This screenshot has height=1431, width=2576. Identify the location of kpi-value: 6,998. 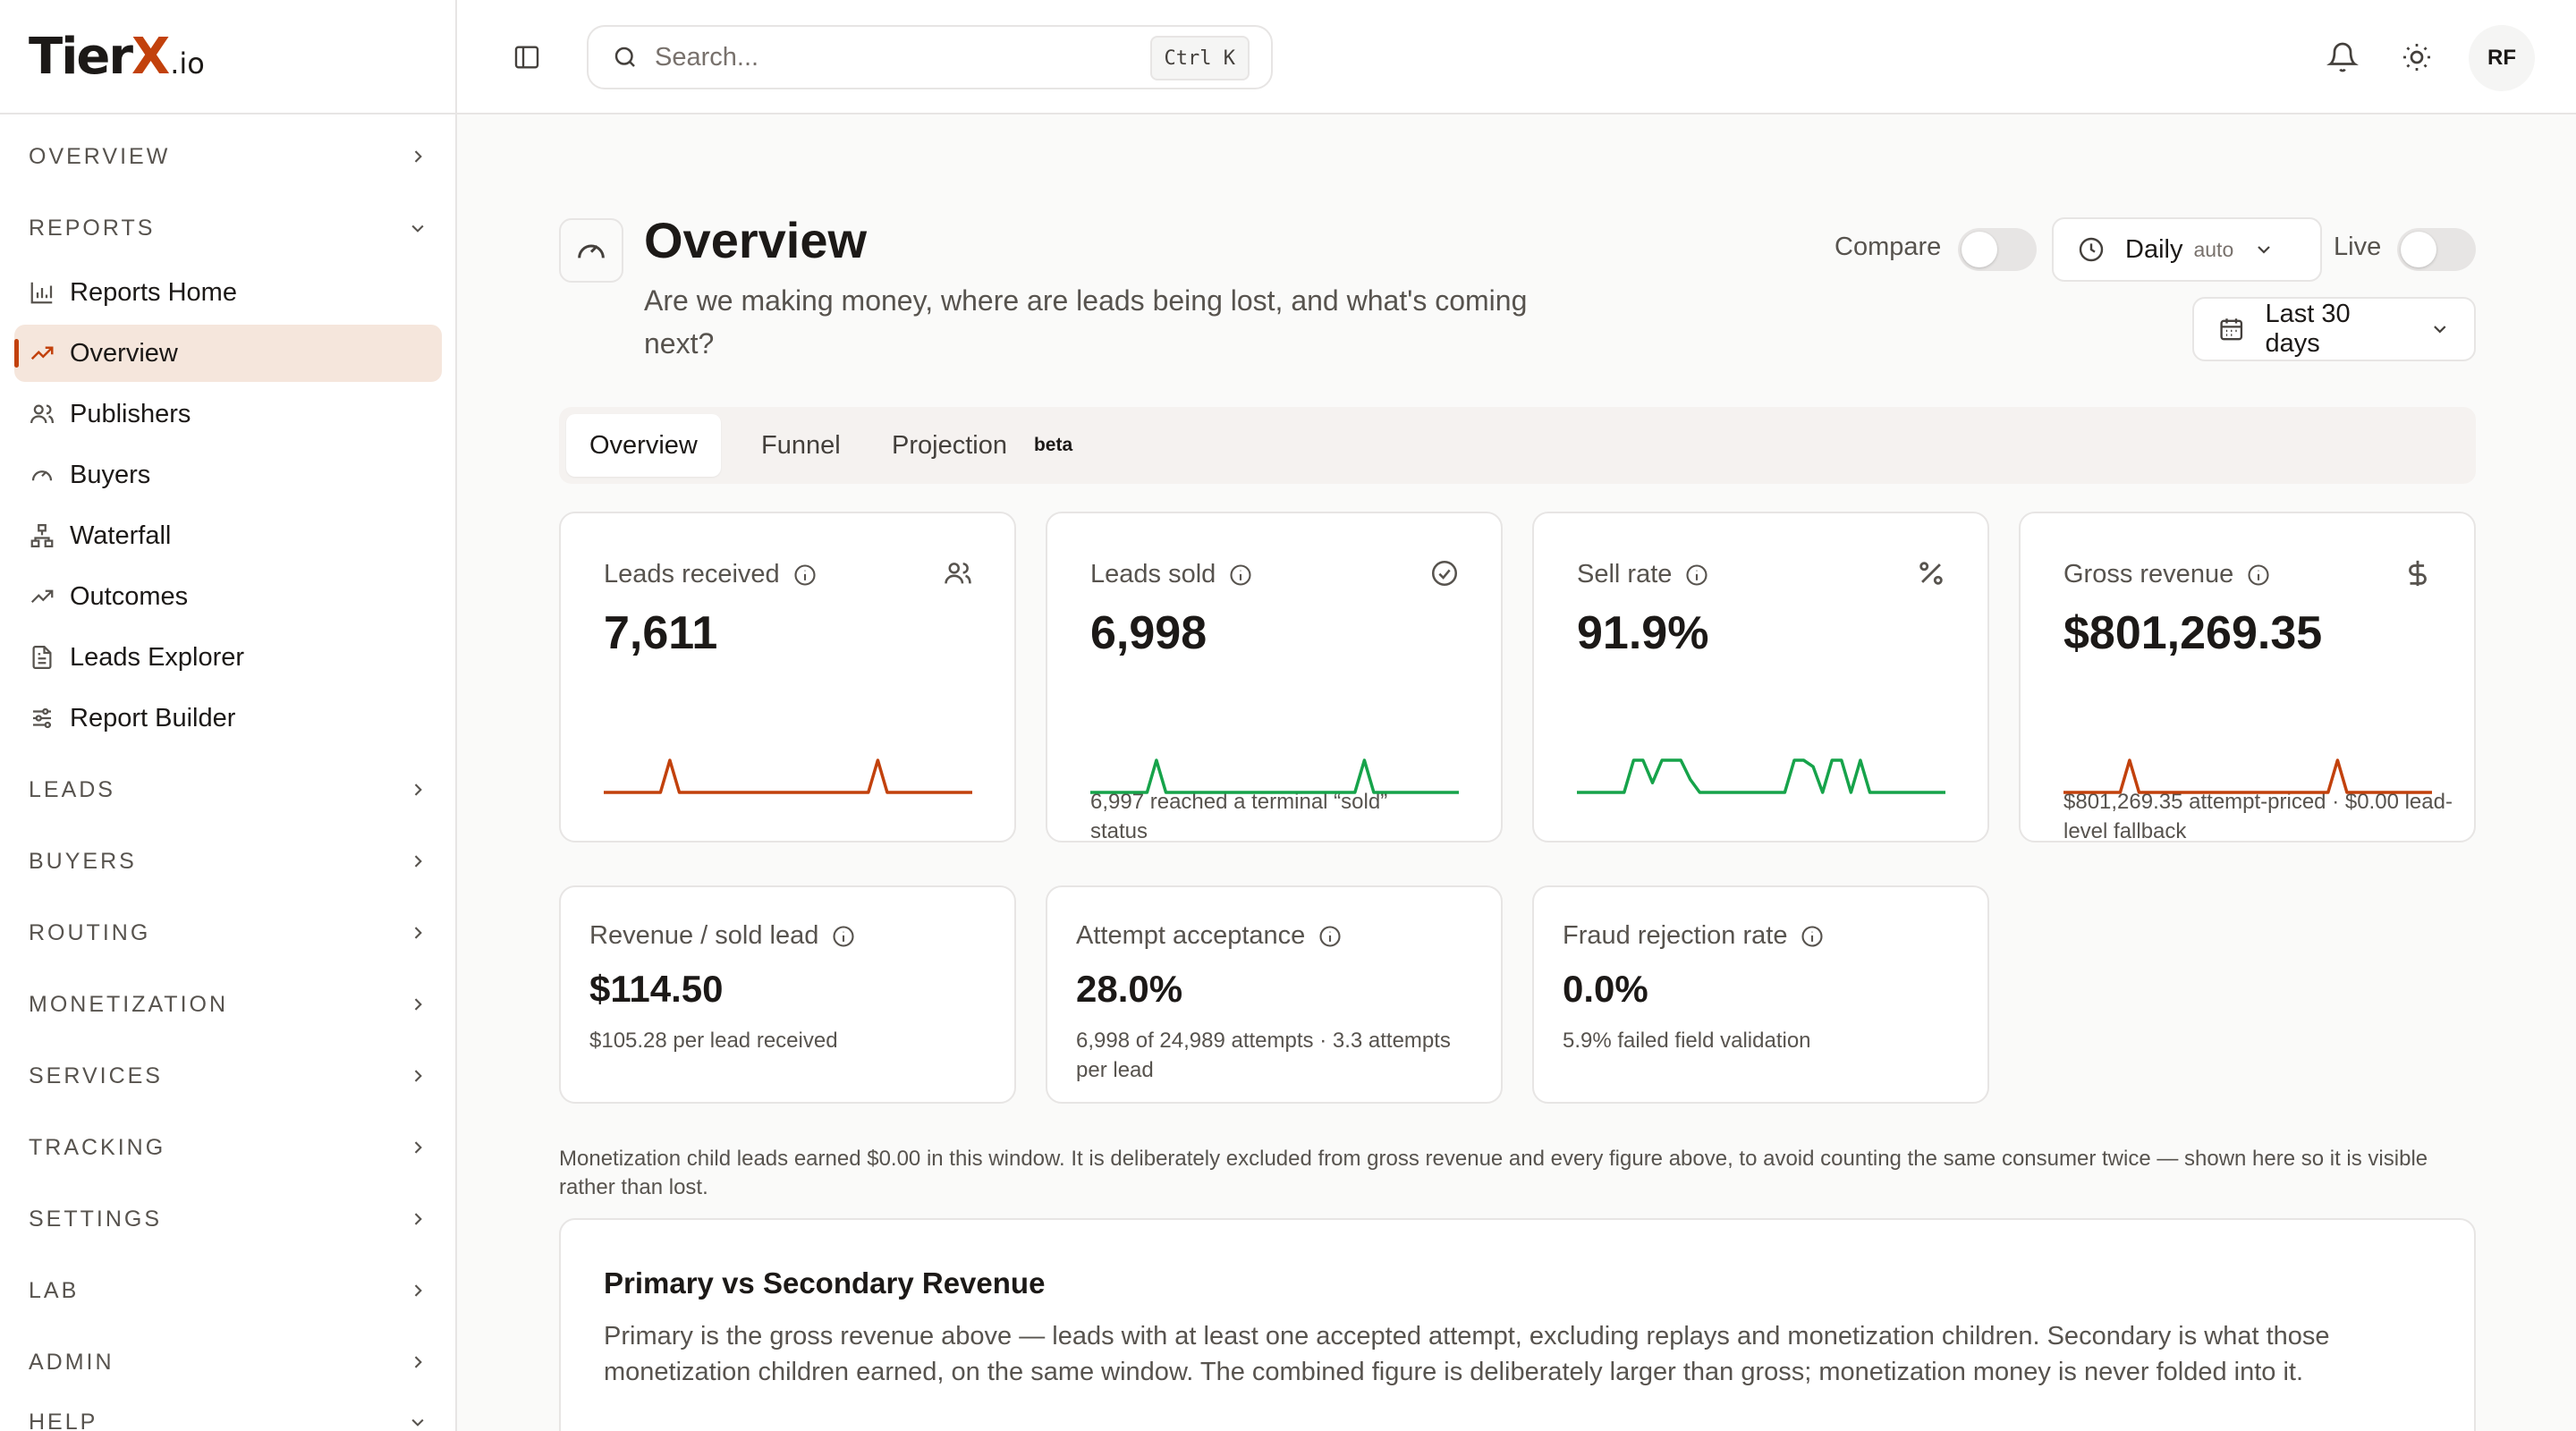
(1149, 633).